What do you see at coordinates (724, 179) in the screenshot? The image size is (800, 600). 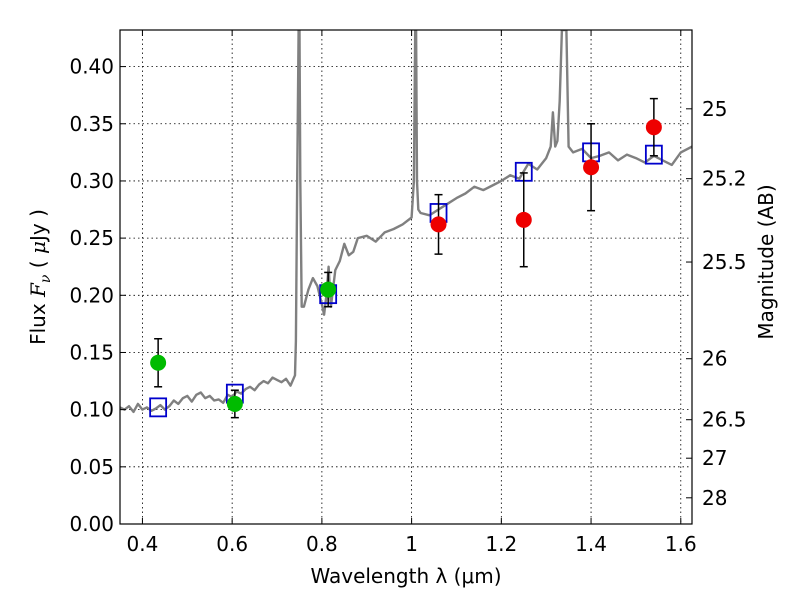 I see `mag-tick-label: 25.2` at bounding box center [724, 179].